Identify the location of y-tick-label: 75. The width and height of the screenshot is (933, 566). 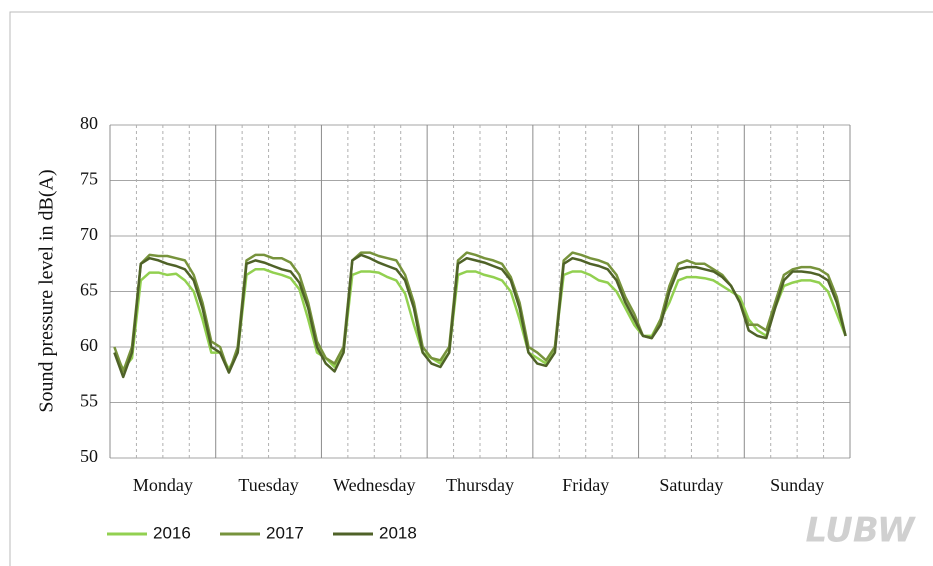
(89, 179).